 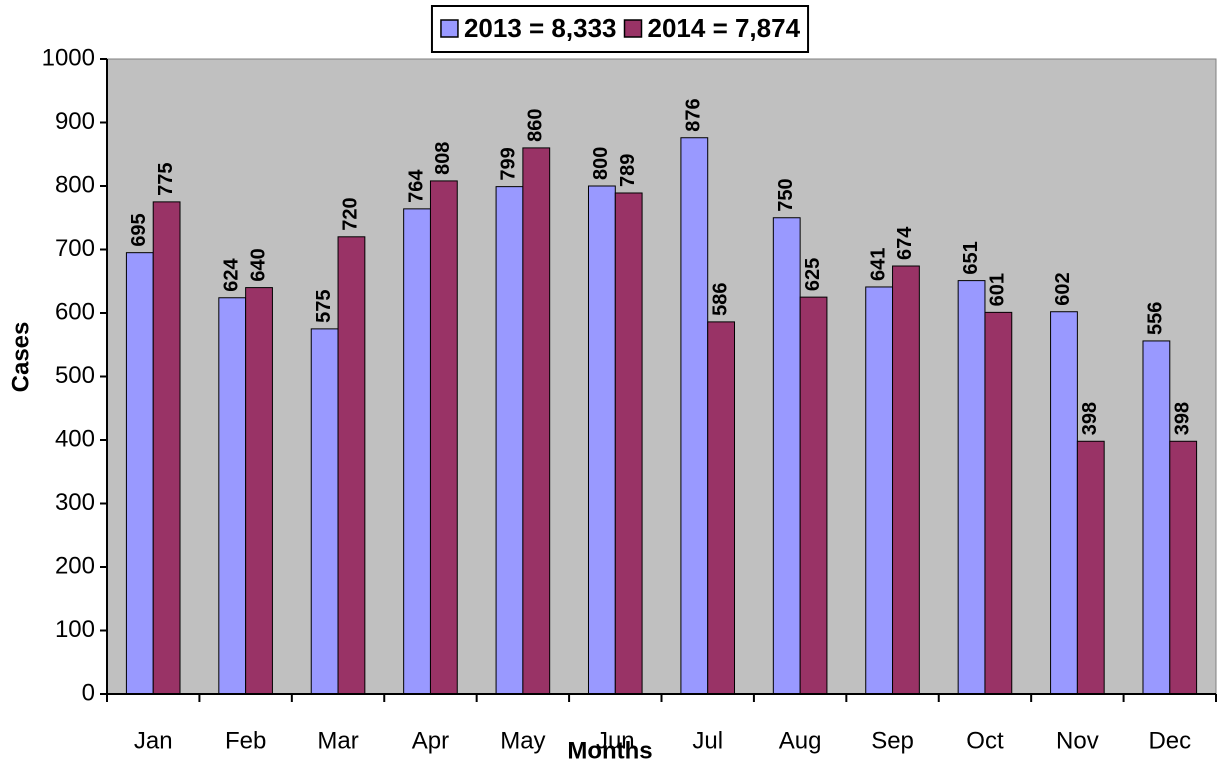 I want to click on x-tick-label: Sep, so click(x=892, y=740).